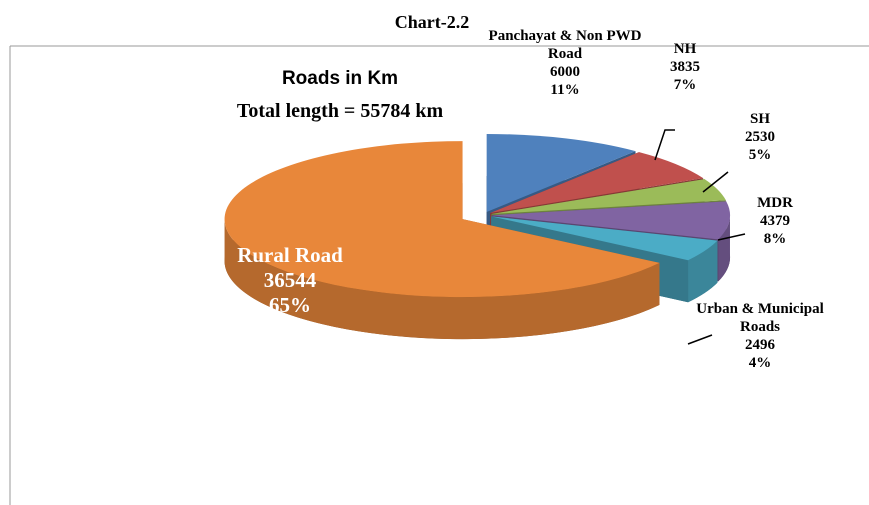 The image size is (869, 505). What do you see at coordinates (565, 90) in the screenshot?
I see `slice-percent: 11%` at bounding box center [565, 90].